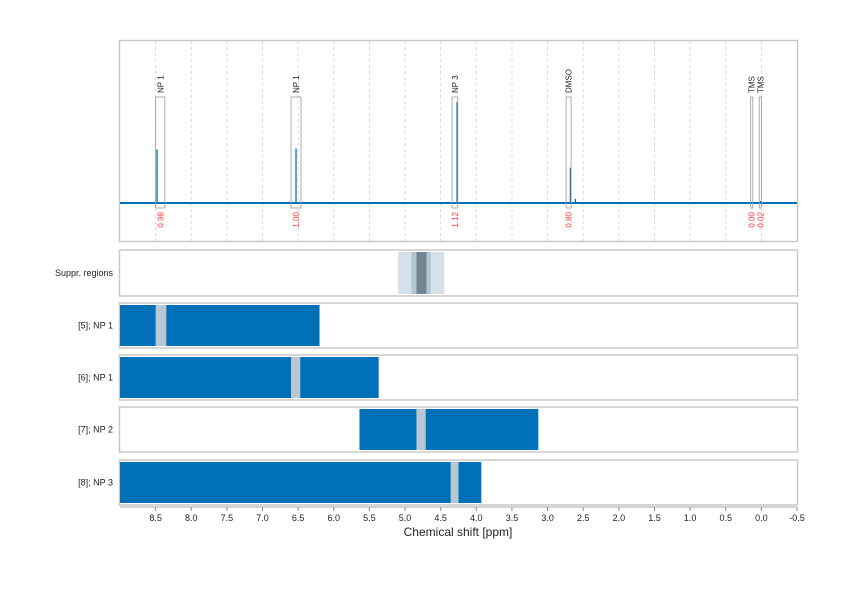 The image size is (842, 595). What do you see at coordinates (619, 518) in the screenshot?
I see `x-tick-label: 2.0` at bounding box center [619, 518].